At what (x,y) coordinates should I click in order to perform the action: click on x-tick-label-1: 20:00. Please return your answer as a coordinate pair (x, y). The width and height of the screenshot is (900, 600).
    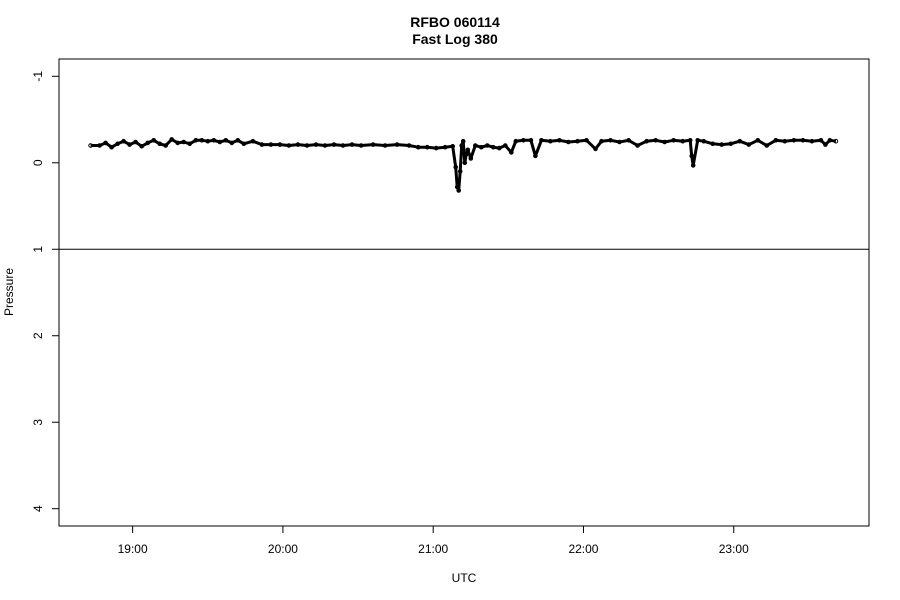
    Looking at the image, I should click on (283, 549).